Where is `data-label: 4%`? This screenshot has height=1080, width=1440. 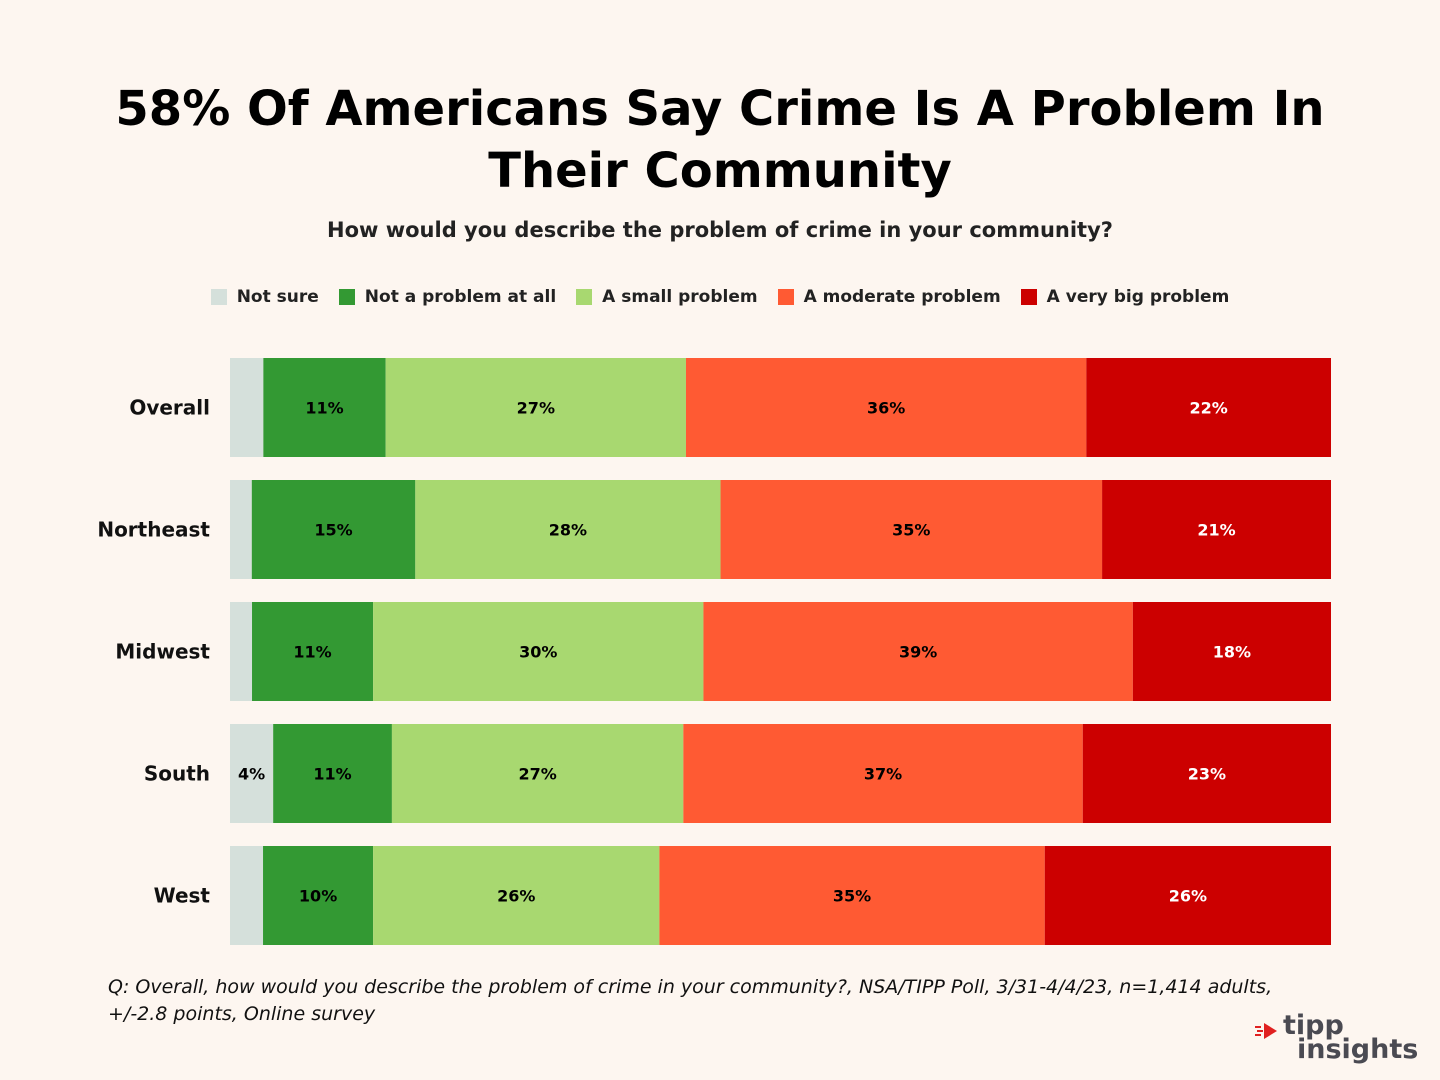 data-label: 4% is located at coordinates (251, 774).